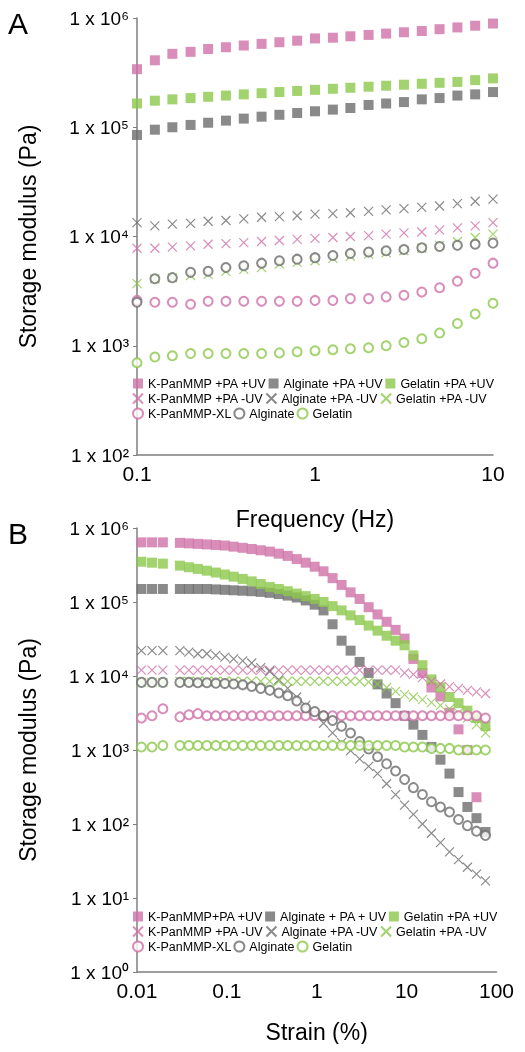 Image resolution: width=525 pixels, height=1052 pixels. What do you see at coordinates (333, 916) in the screenshot?
I see `legend-label: Alginate + PA + UV` at bounding box center [333, 916].